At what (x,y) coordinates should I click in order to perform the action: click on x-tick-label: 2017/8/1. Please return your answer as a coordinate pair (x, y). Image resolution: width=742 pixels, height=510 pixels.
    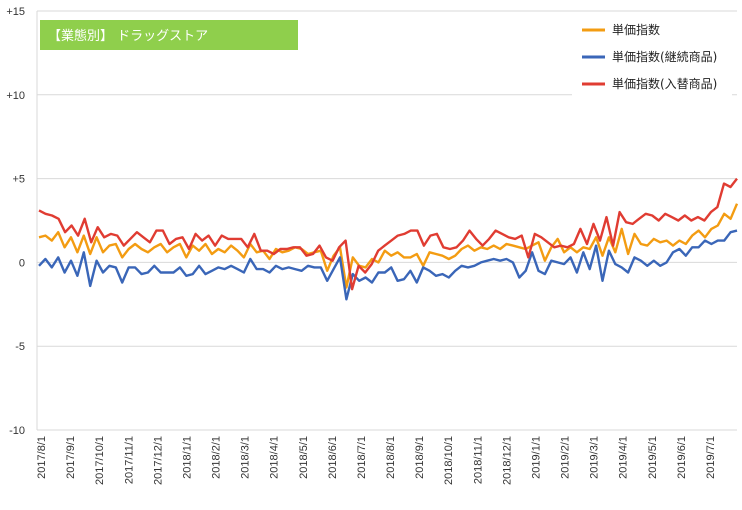
    Looking at the image, I should click on (42, 457).